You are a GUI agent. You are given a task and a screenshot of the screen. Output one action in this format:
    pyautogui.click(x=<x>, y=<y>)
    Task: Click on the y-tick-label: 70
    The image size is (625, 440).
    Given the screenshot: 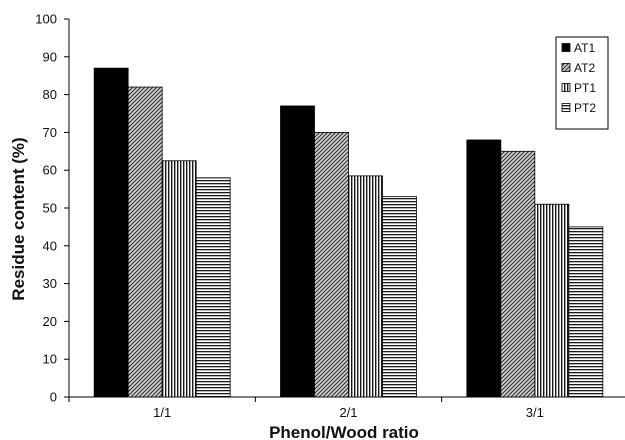 What is the action you would take?
    pyautogui.click(x=50, y=132)
    